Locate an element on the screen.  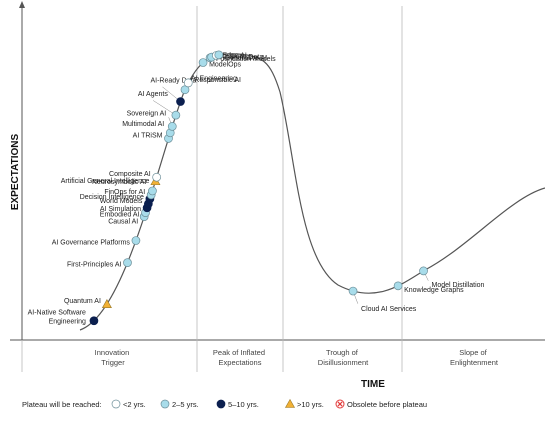
innovation-label: Synthetic Data is located at coordinates (241, 57).